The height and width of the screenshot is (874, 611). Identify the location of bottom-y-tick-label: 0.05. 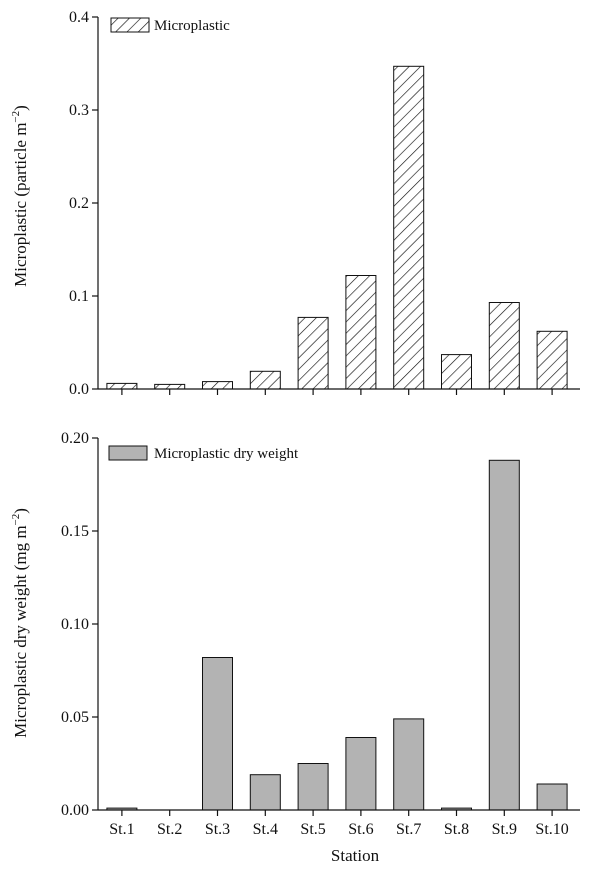
(75, 717).